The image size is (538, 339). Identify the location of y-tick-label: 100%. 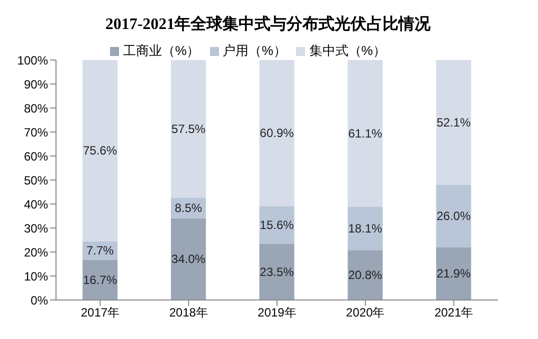
(32, 60).